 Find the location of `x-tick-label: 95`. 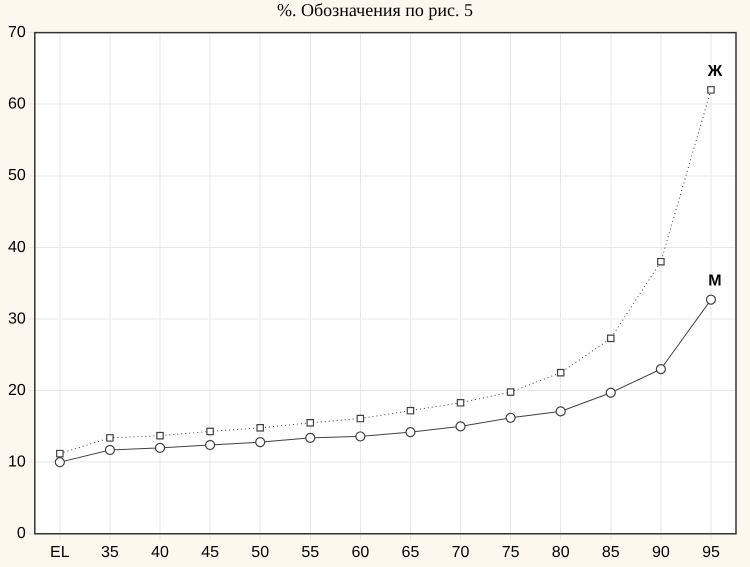

x-tick-label: 95 is located at coordinates (711, 552).